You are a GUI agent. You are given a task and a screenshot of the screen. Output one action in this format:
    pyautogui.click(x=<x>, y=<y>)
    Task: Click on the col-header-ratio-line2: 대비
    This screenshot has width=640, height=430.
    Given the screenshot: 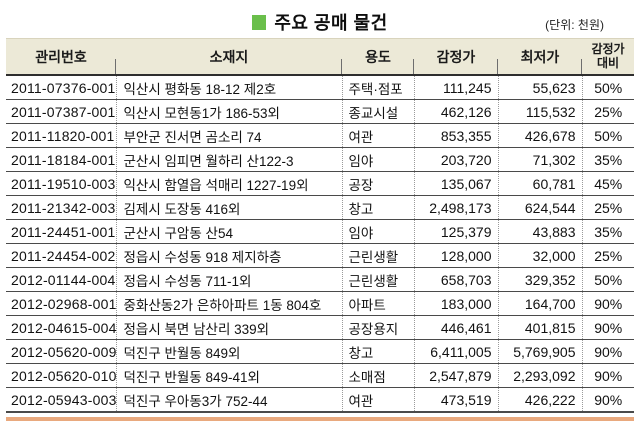 What is the action you would take?
    pyautogui.click(x=608, y=62)
    